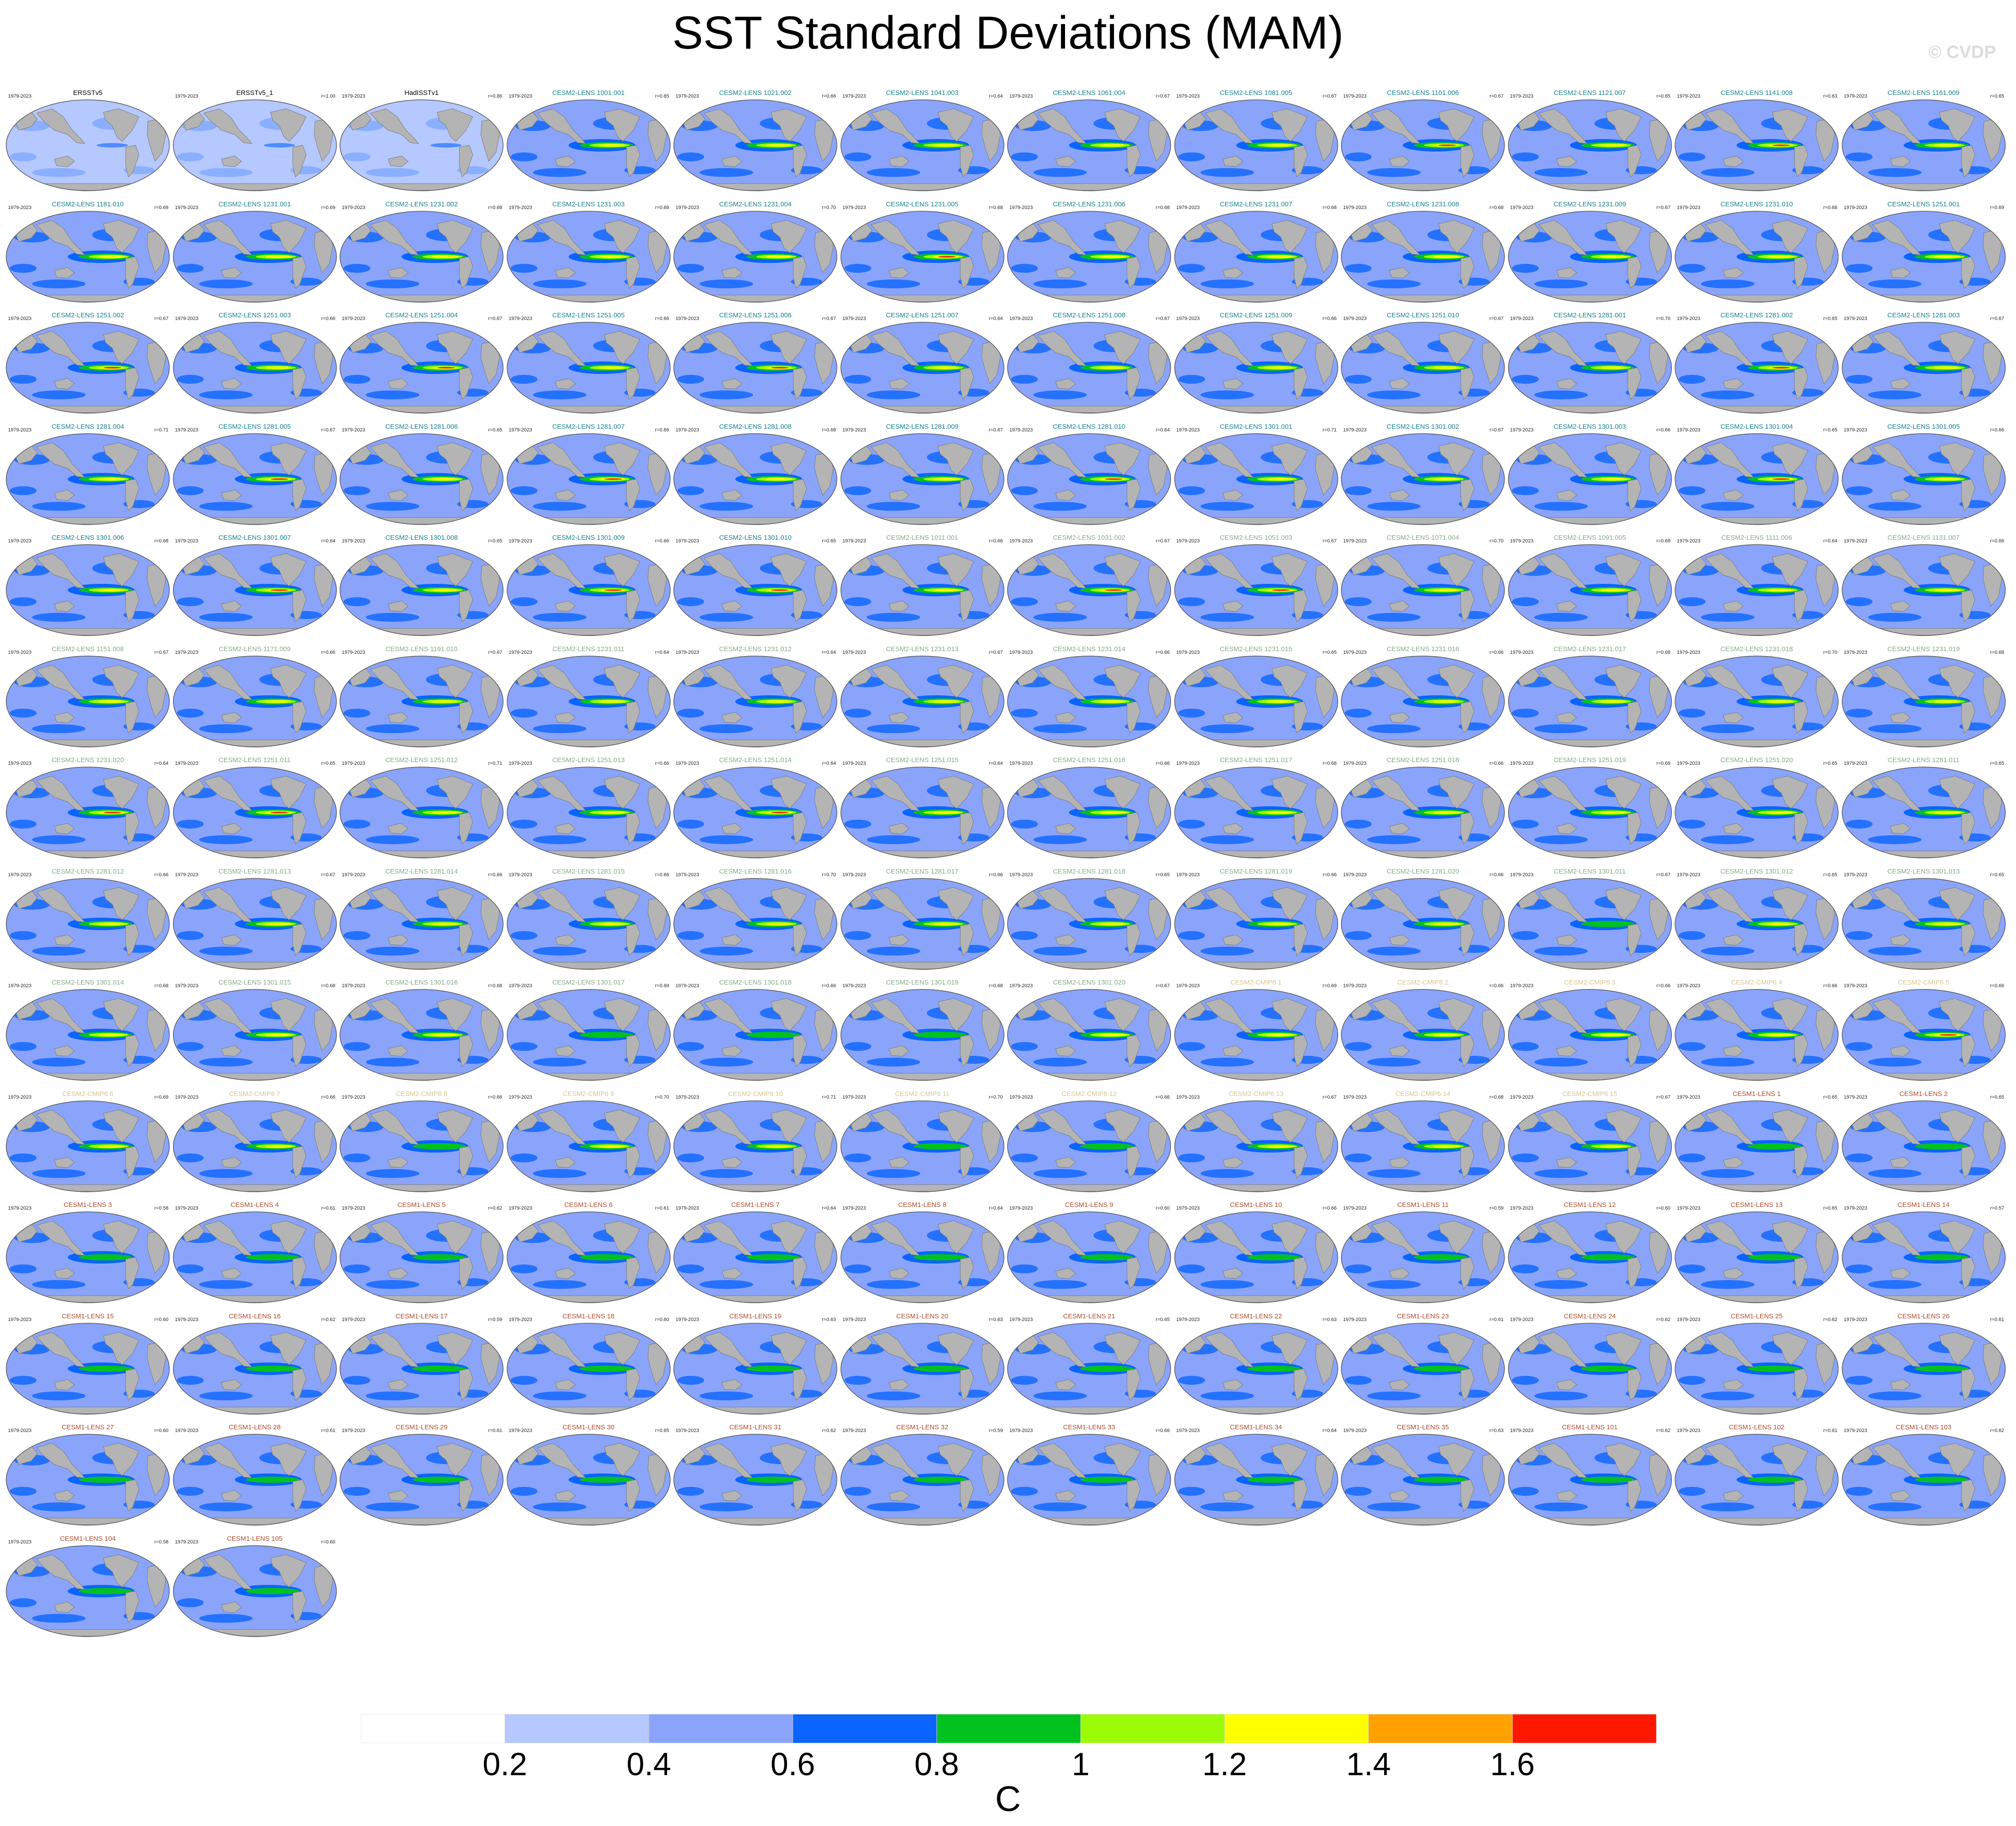  I want to click on map-panel: 1979-2023 CESM2-LENS 1281.014 r=0.66, so click(421, 919).